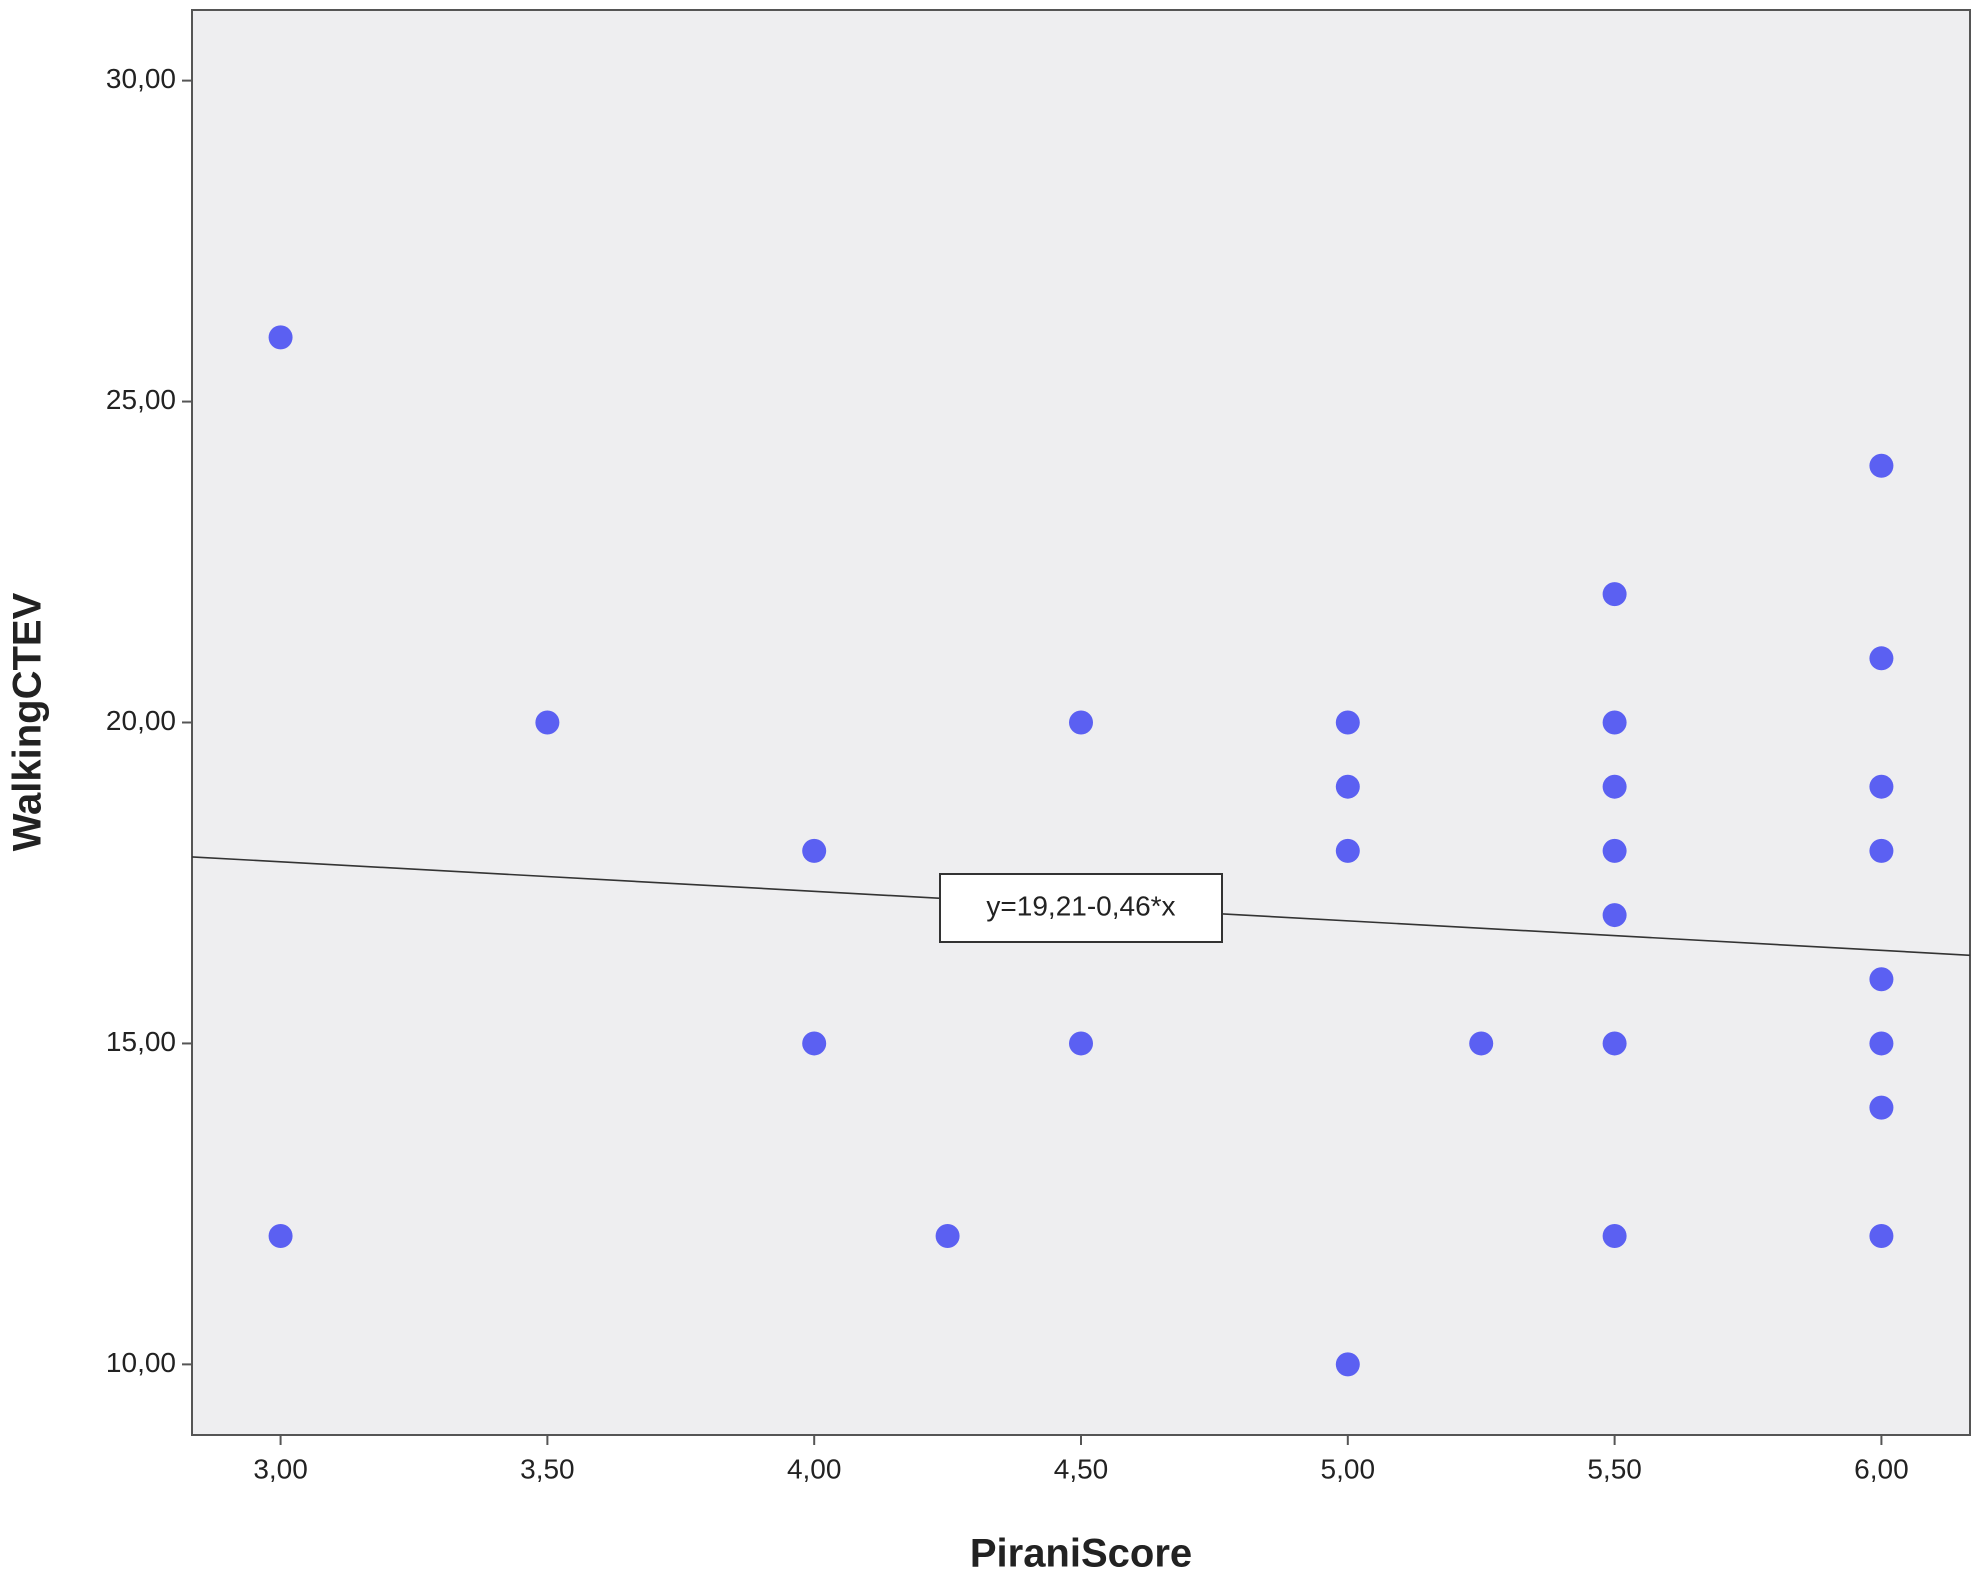  I want to click on y-tick-label: 30,00, so click(141, 78).